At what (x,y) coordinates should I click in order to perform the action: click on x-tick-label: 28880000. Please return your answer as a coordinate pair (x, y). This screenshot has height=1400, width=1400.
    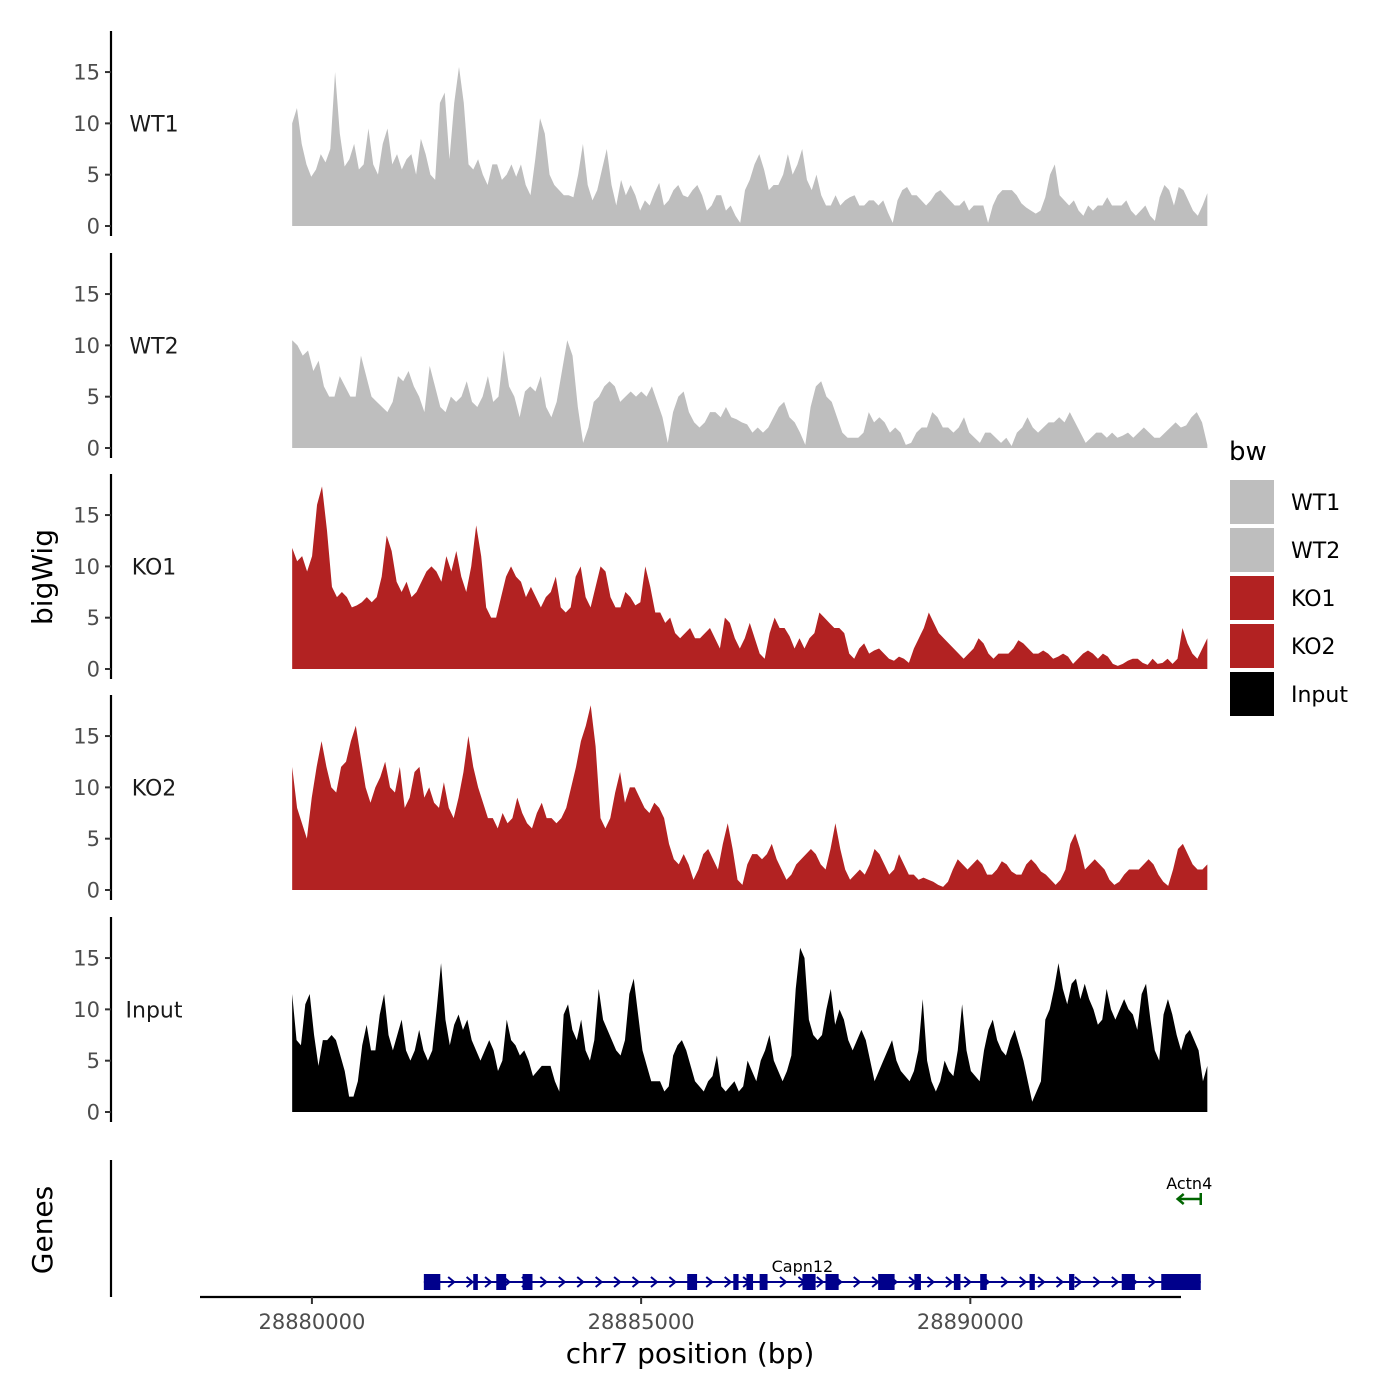
    Looking at the image, I should click on (311, 1322).